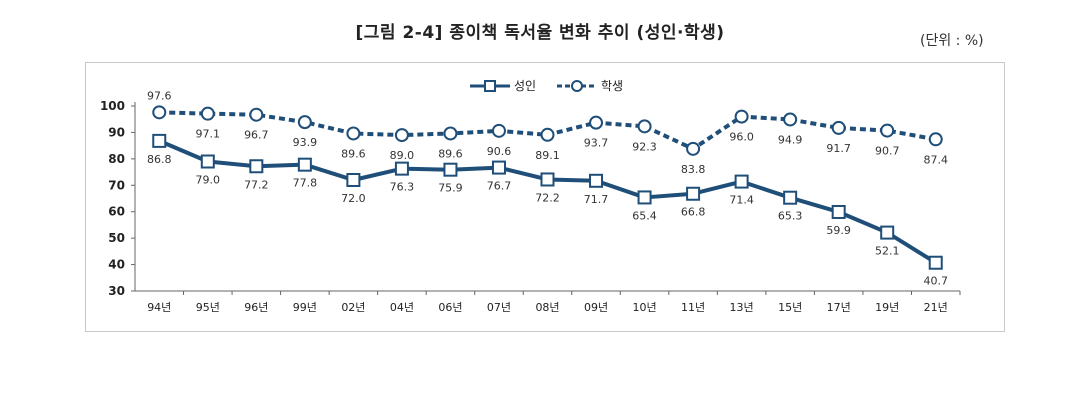 This screenshot has height=415, width=1080. I want to click on x-tick-label-12: 13년, so click(742, 307).